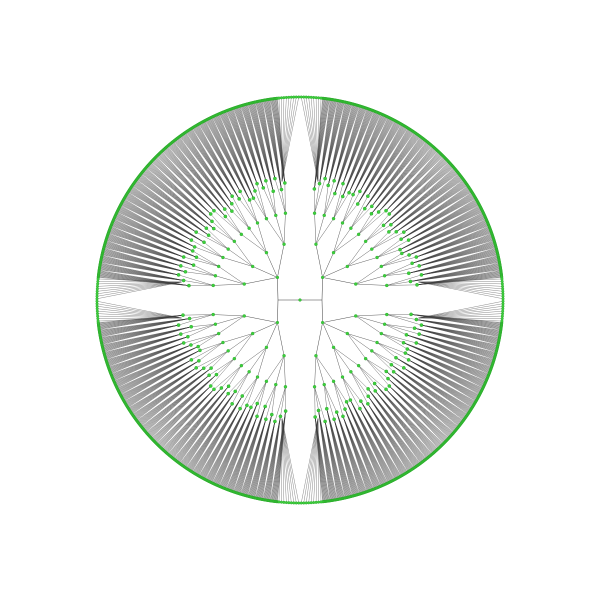 This screenshot has width=600, height=600. I want to click on level1-edge, so click(319, 339).